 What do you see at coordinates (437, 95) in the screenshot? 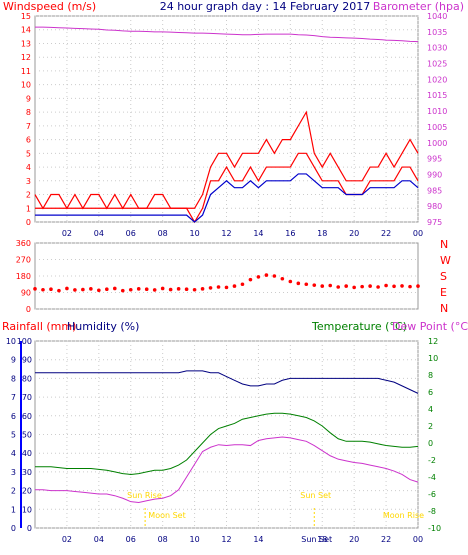
I see `baro-tick-label: 1015` at bounding box center [437, 95].